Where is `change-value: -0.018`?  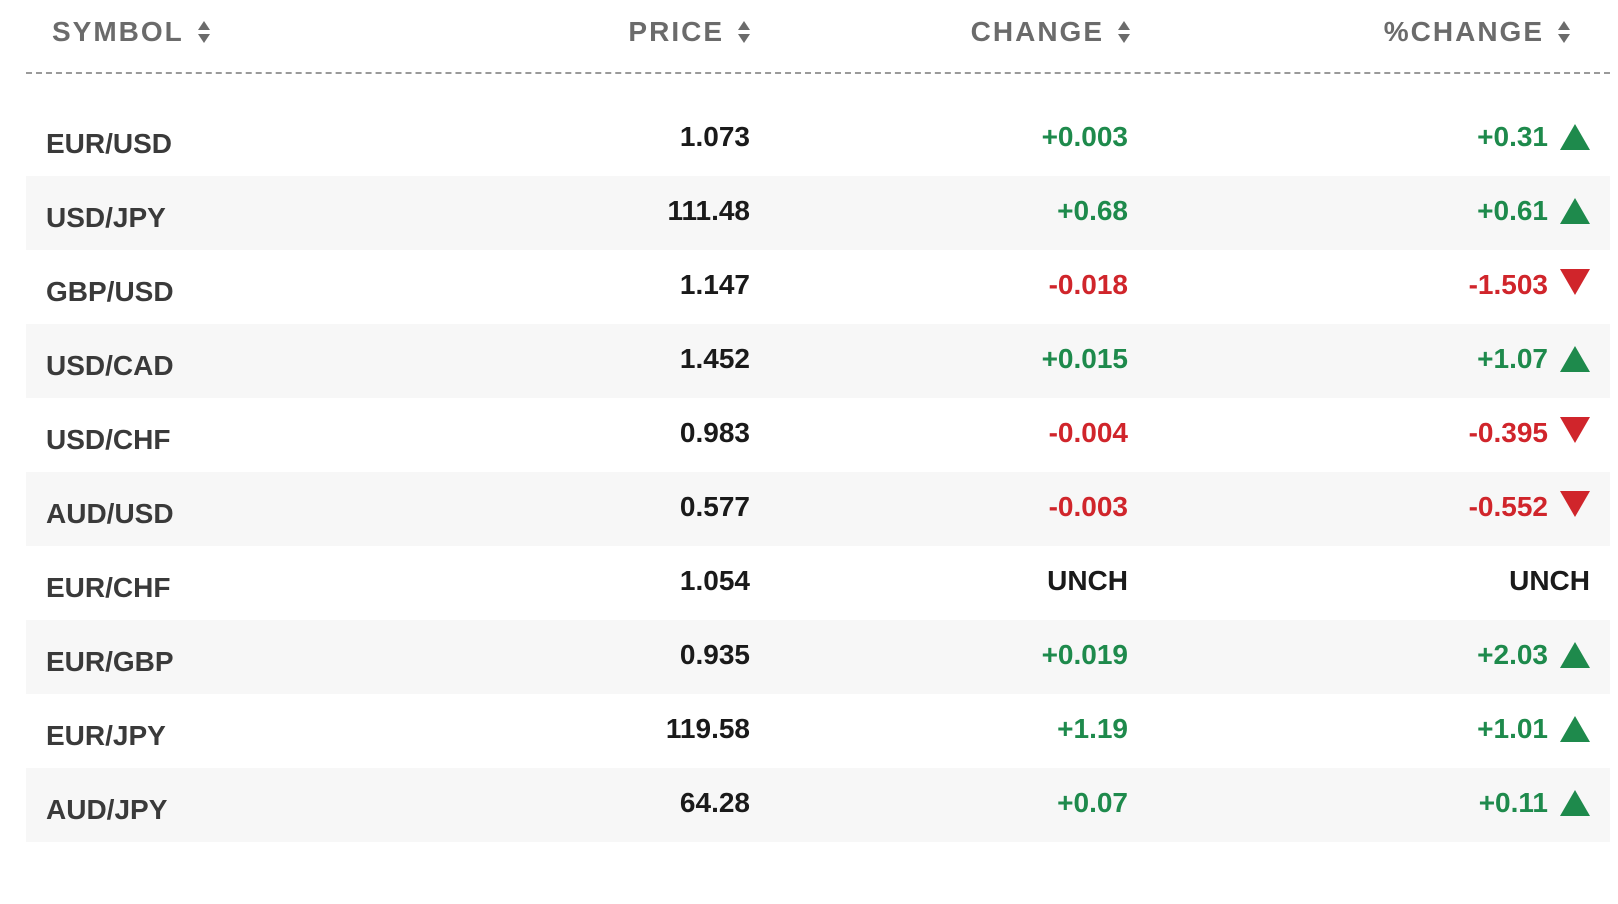 change-value: -0.018 is located at coordinates (1088, 284).